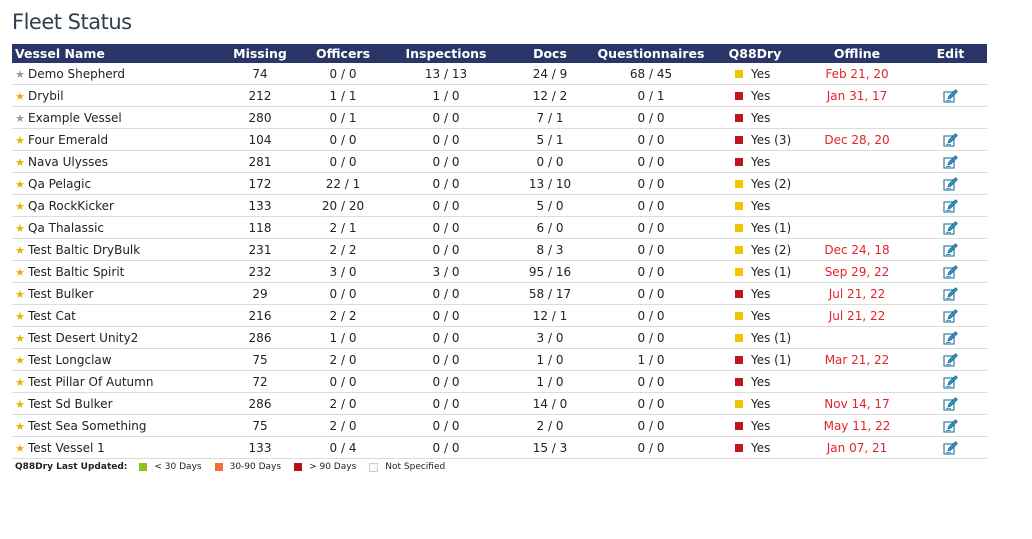 Image resolution: width=1032 pixels, height=539 pixels. Describe the element at coordinates (61, 293) in the screenshot. I see `vessel-name-link: Test Bulker` at that location.